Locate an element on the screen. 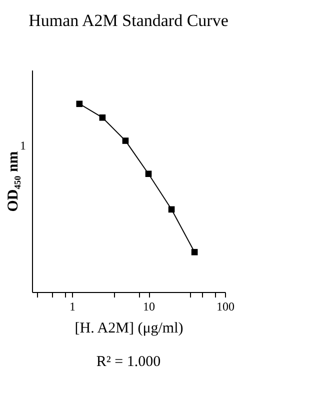 The height and width of the screenshot is (399, 322). text: R² = 1.000 is located at coordinates (128, 362).